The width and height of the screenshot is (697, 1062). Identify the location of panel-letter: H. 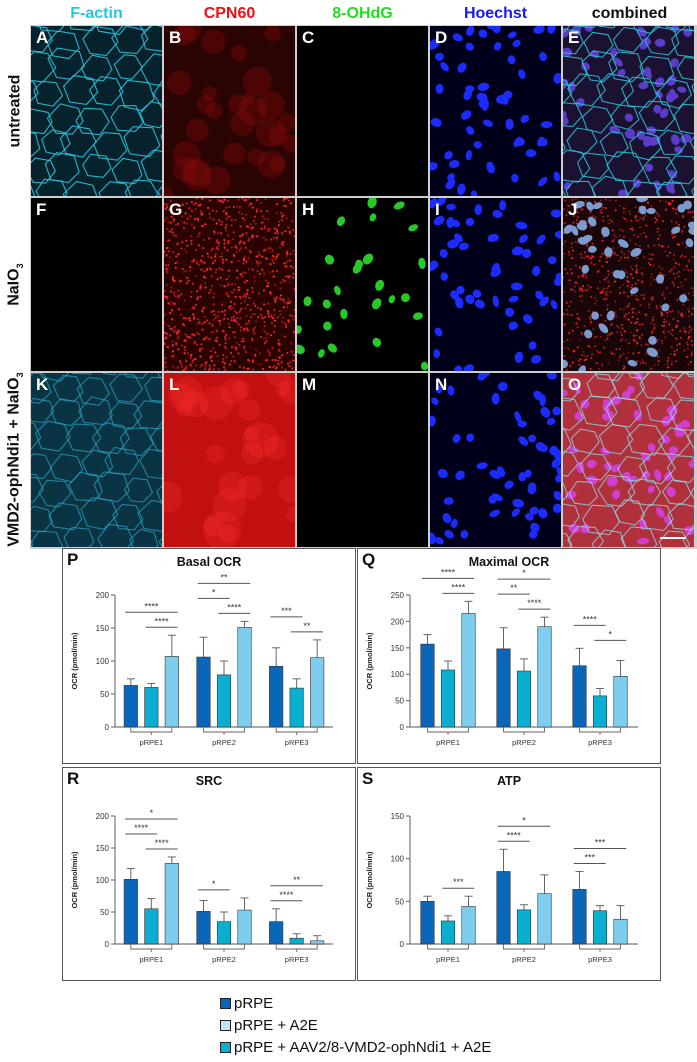
(308, 209).